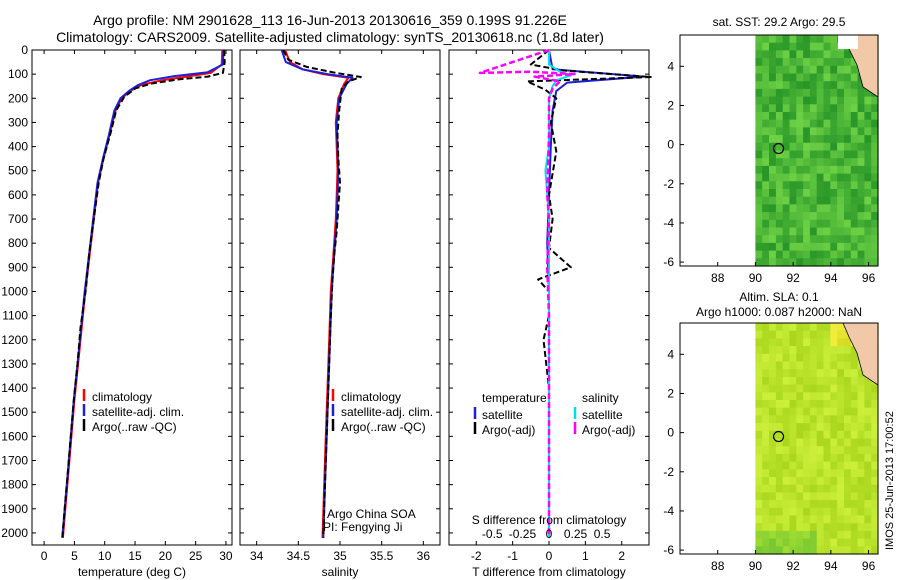 Image resolution: width=900 pixels, height=580 pixels. What do you see at coordinates (670, 393) in the screenshot?
I see `map-y-tick-label: 2` at bounding box center [670, 393].